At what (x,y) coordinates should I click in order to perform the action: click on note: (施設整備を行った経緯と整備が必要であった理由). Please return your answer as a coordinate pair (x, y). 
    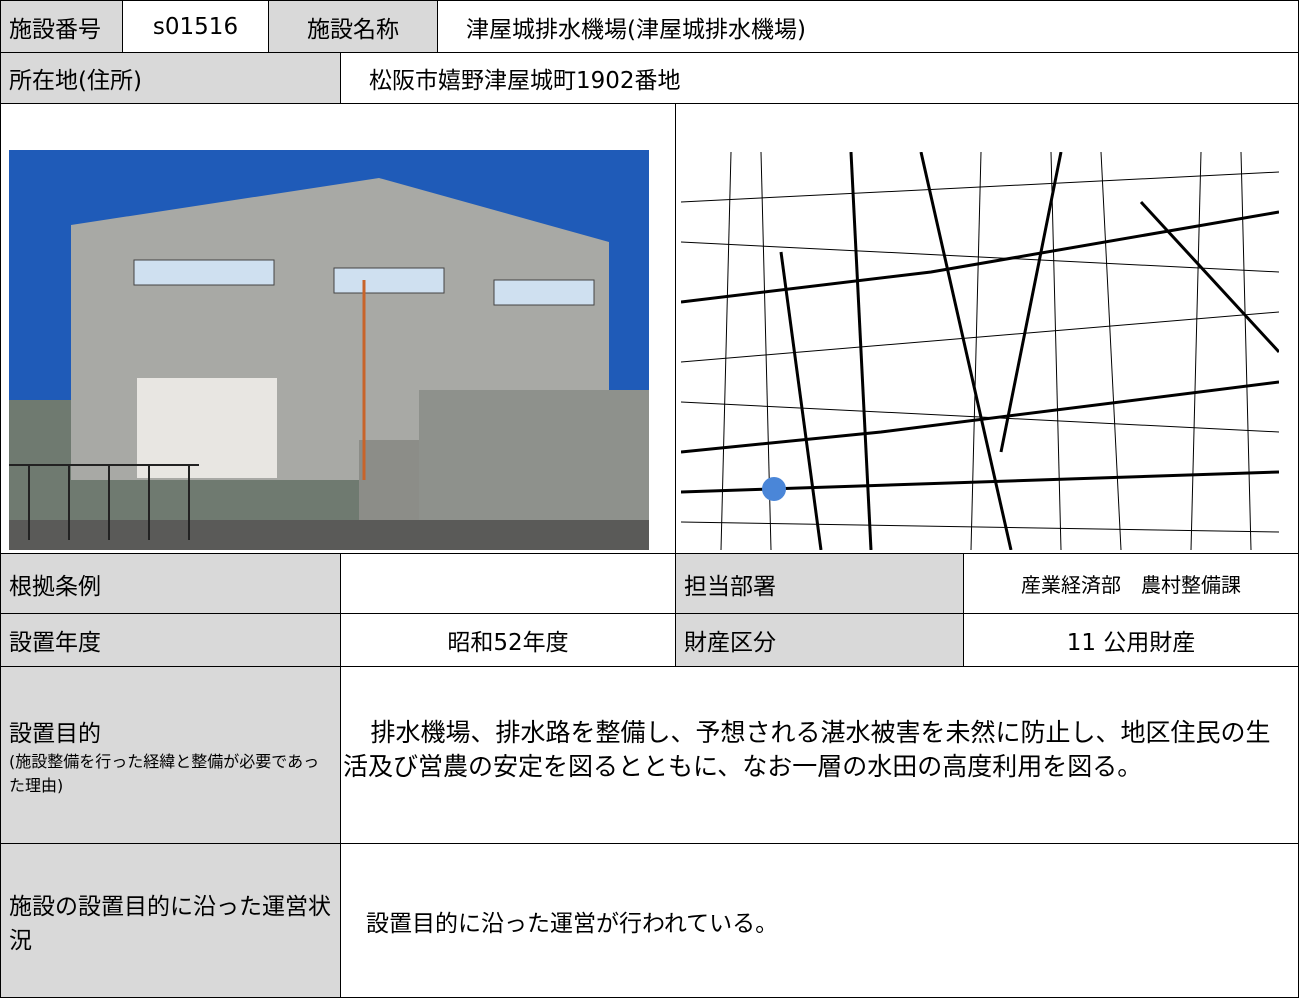
    Looking at the image, I should click on (164, 773).